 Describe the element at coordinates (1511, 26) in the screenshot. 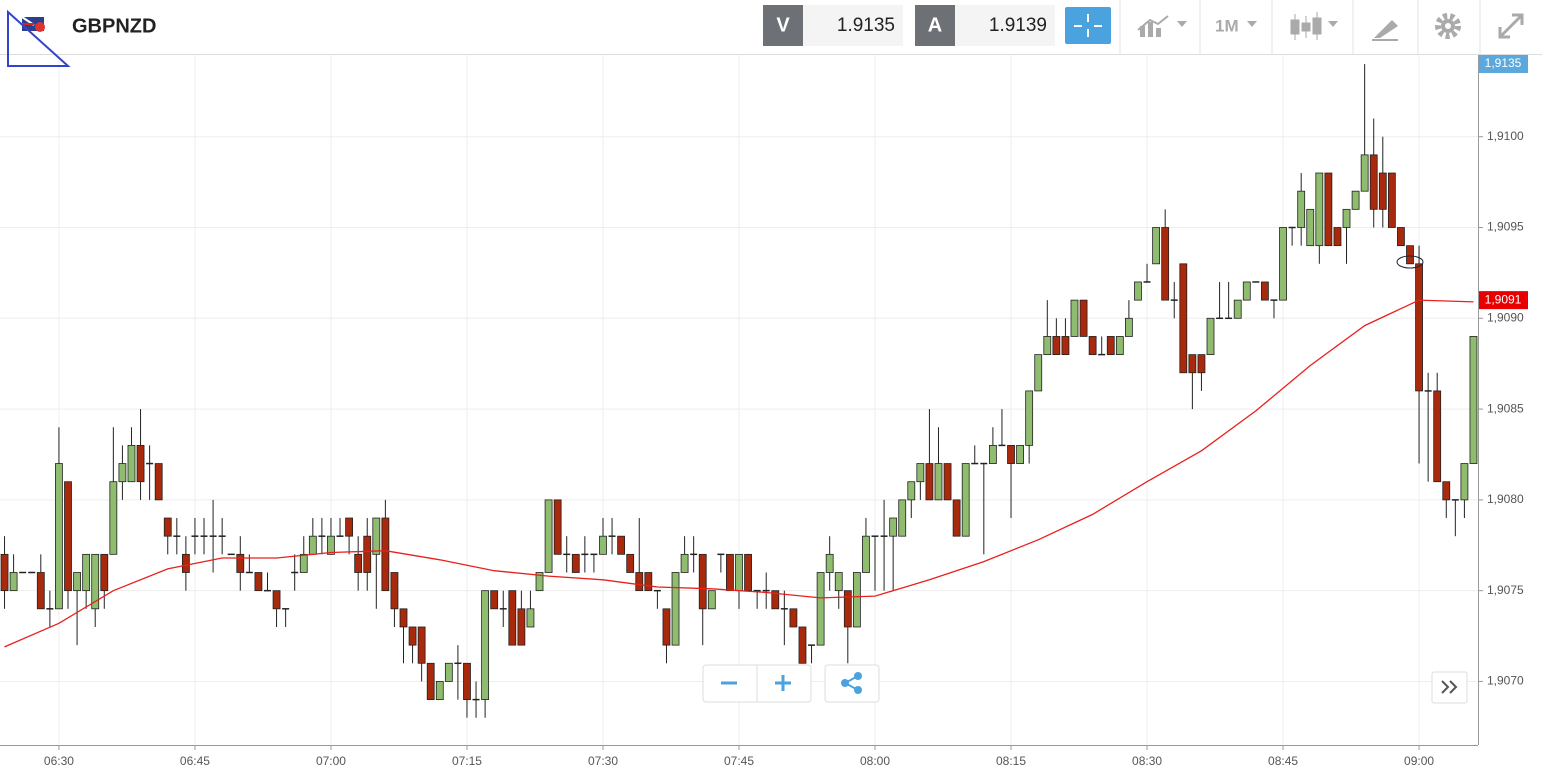

I see `fullscreen-button` at that location.